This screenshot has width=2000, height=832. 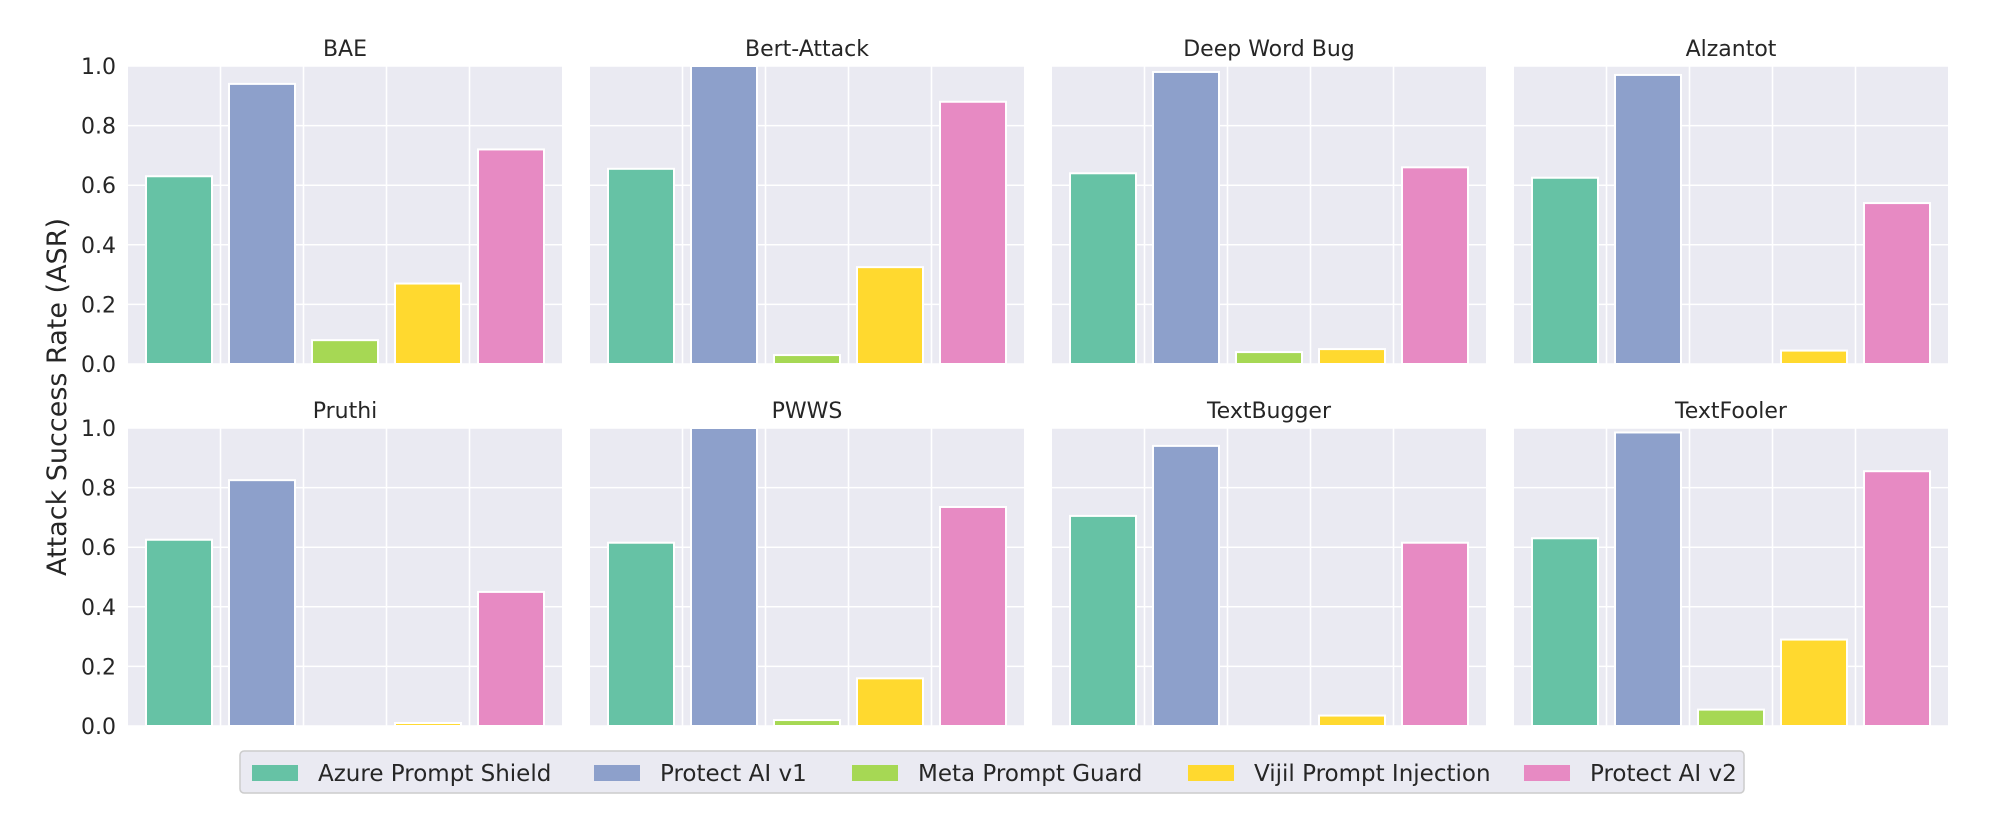 What do you see at coordinates (321, 207) in the screenshot?
I see `panel-bae: BAE 0.0 0.2 0.4 0.6 0.8 1.0` at bounding box center [321, 207].